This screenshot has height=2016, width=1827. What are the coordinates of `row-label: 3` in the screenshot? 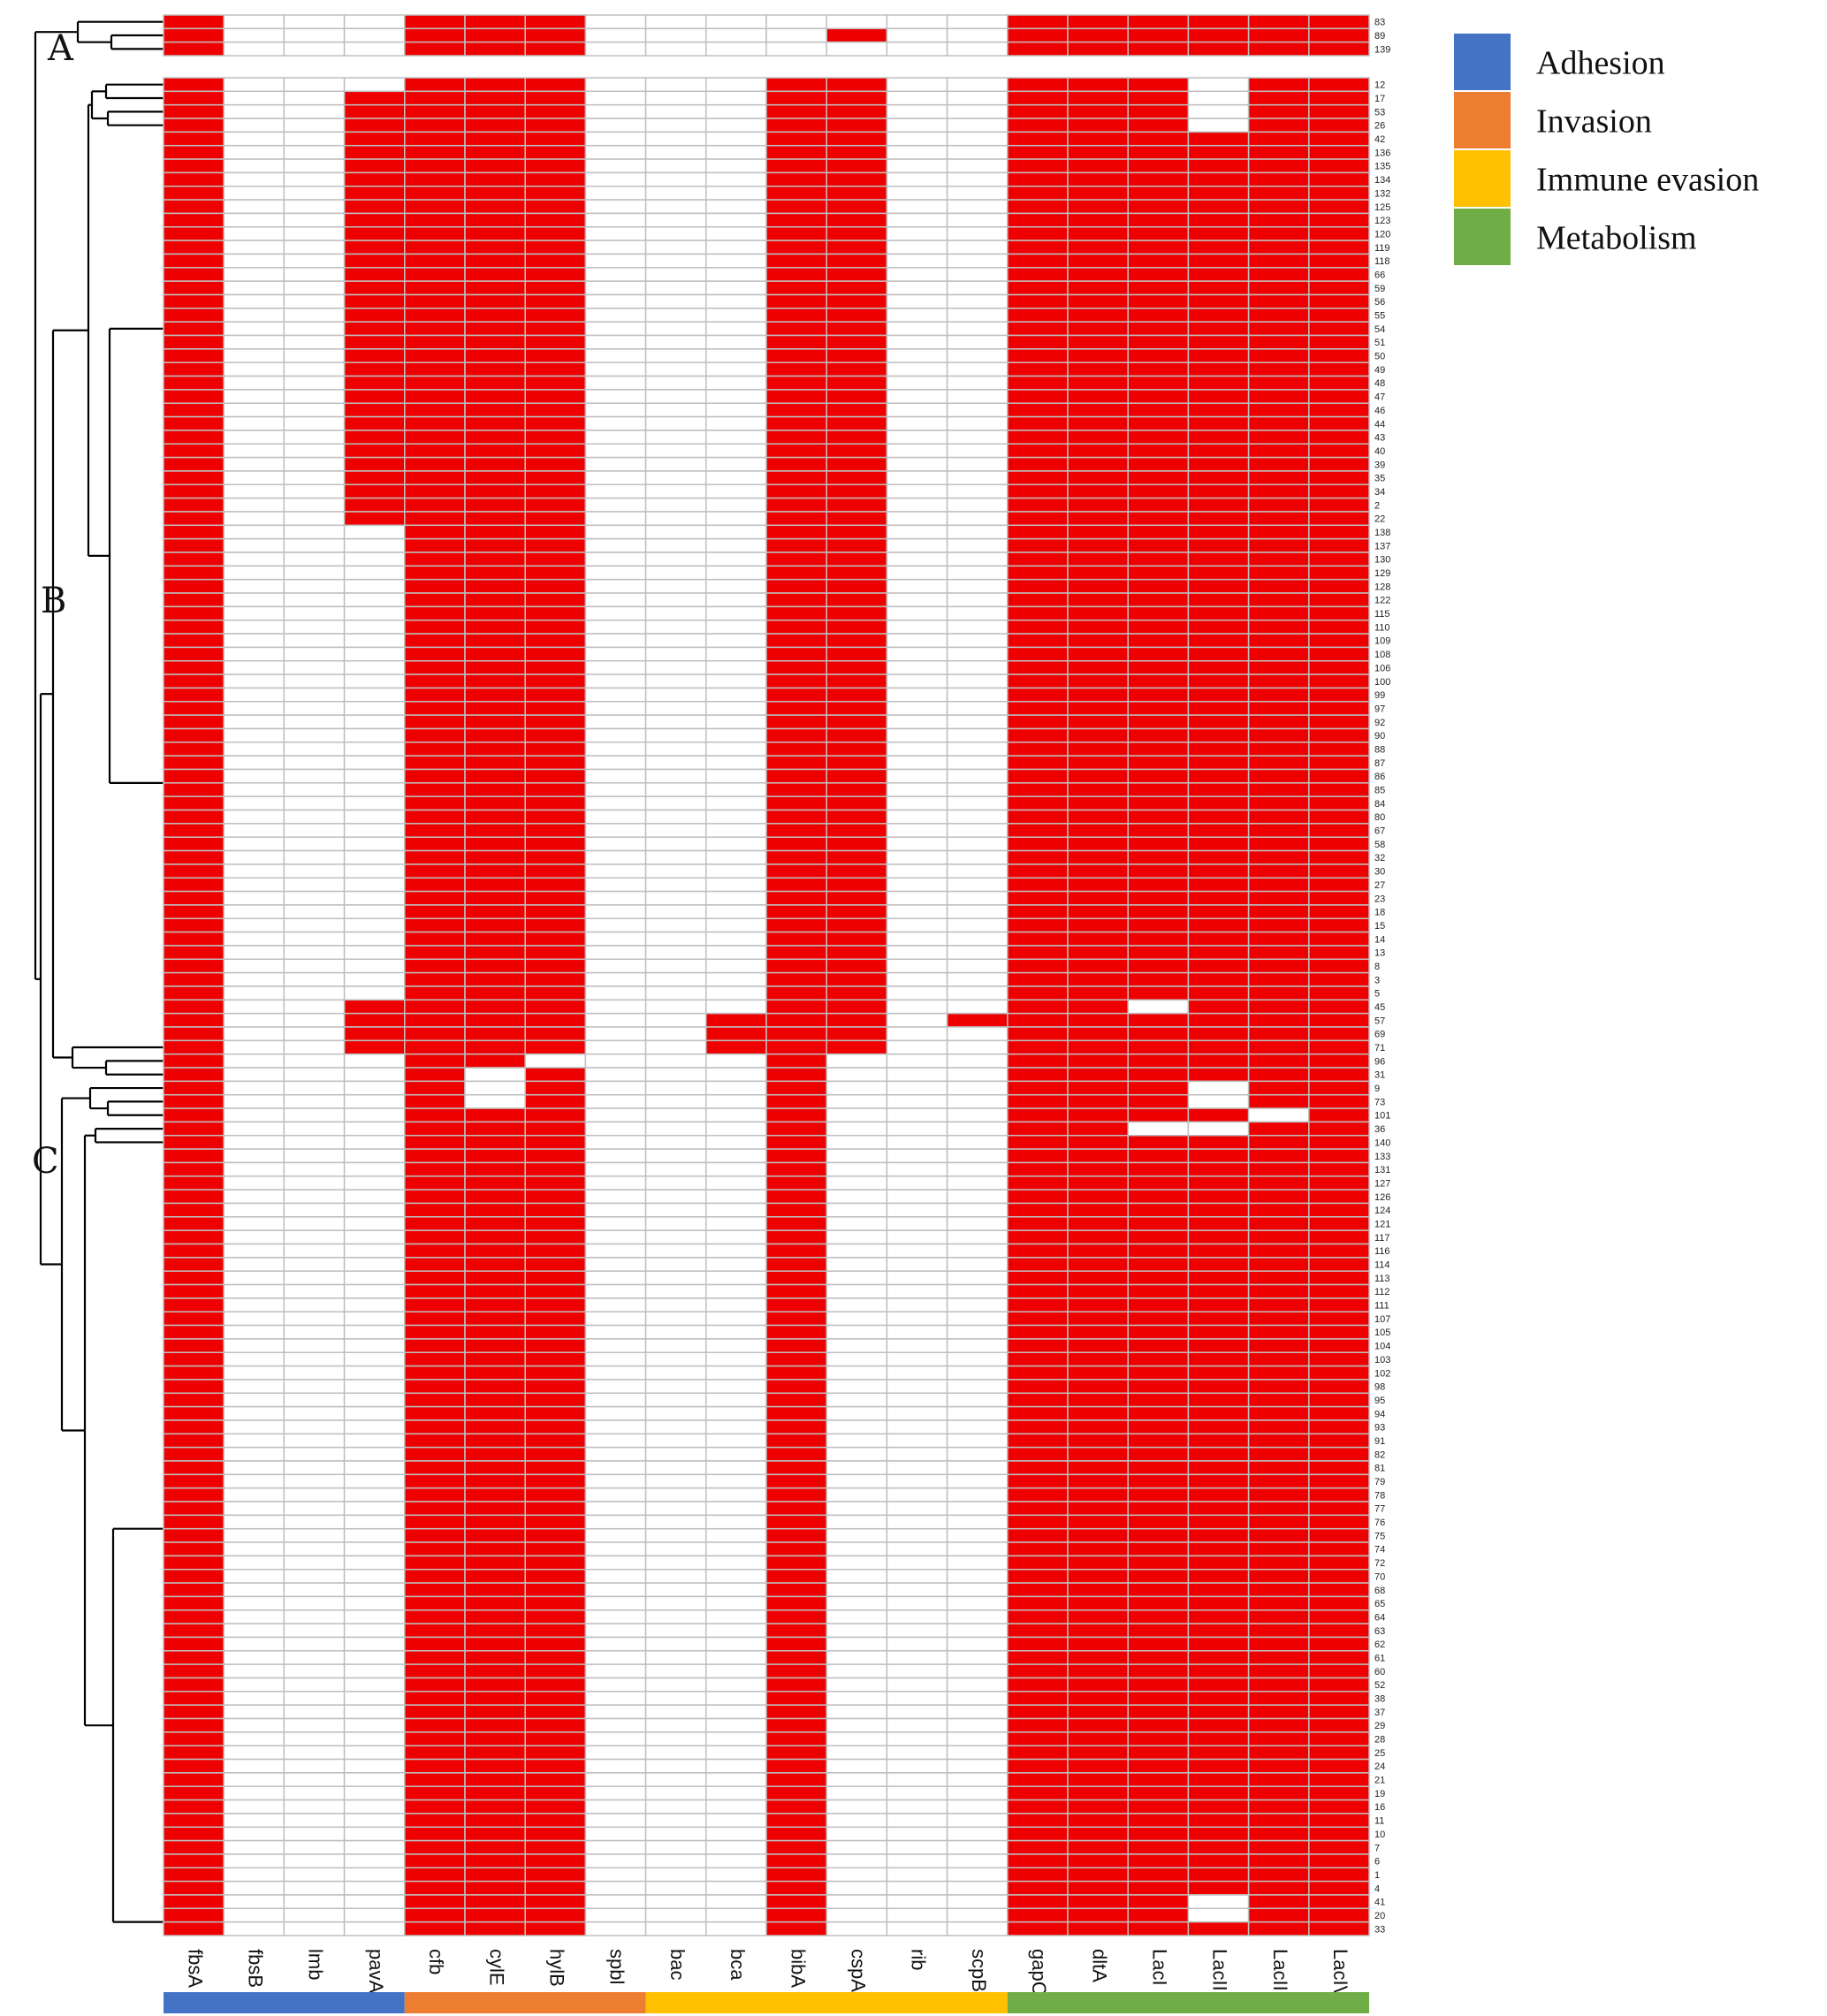 It's located at (1377, 980).